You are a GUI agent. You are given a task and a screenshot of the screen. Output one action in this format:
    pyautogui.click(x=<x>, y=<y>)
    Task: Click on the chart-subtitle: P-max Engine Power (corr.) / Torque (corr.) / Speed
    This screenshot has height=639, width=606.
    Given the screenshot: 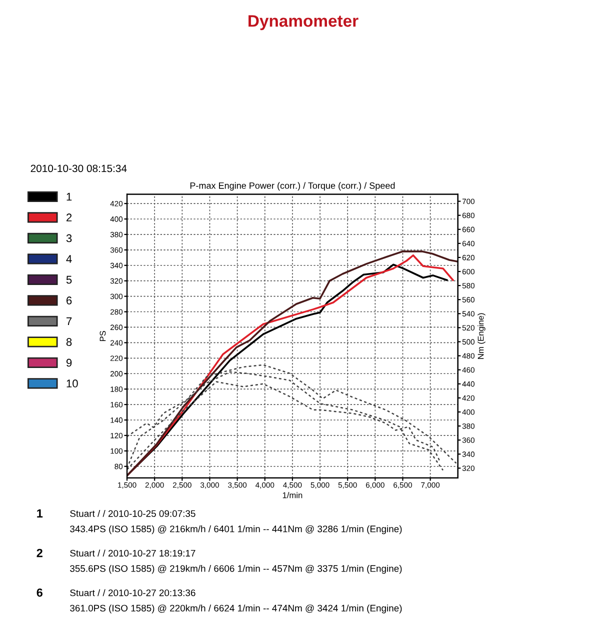 What is the action you would take?
    pyautogui.click(x=292, y=186)
    